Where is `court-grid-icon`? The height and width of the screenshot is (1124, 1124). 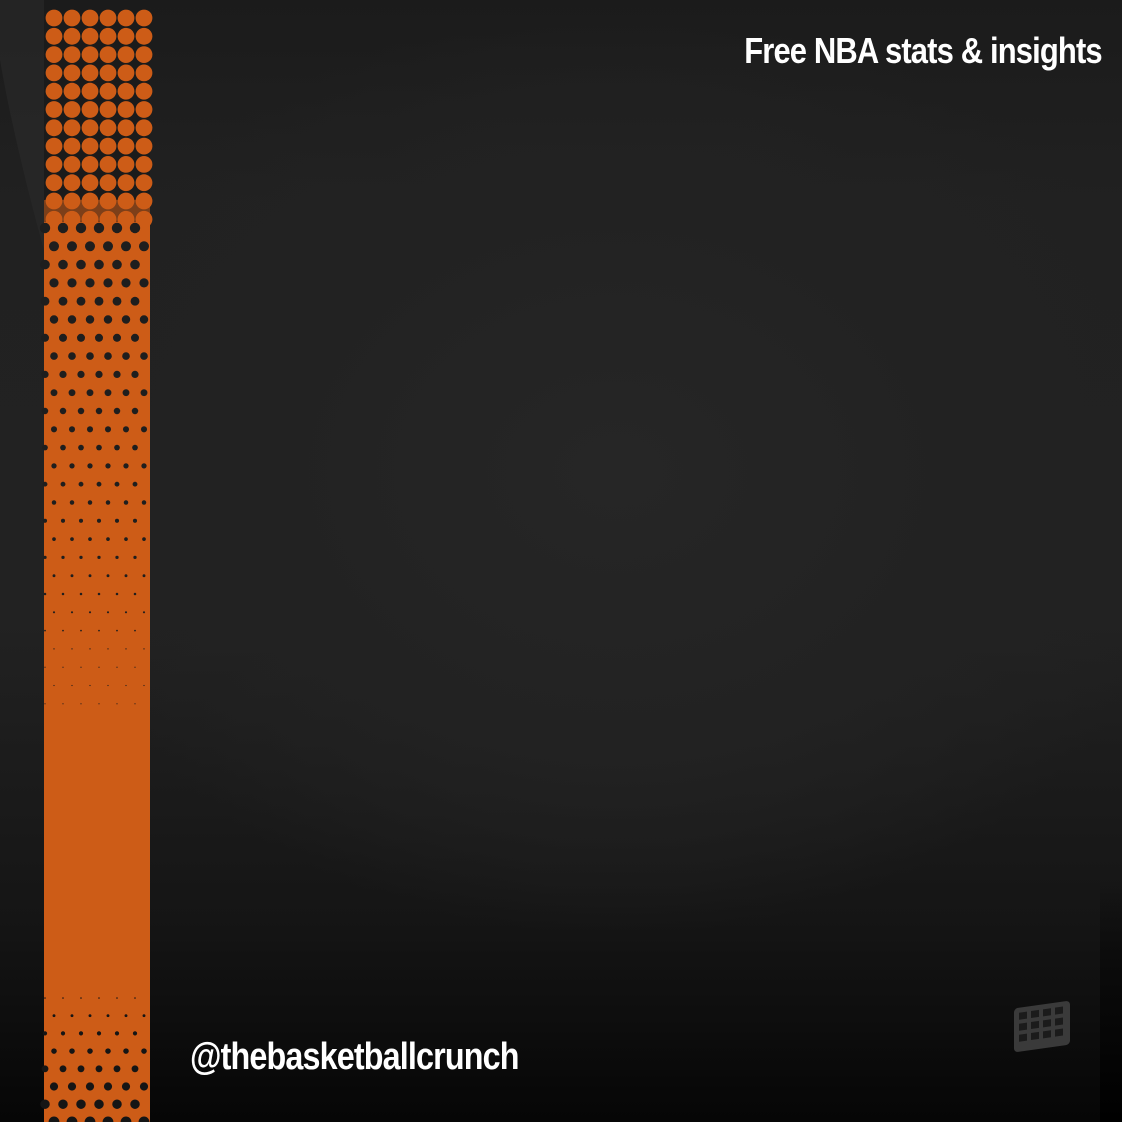 court-grid-icon is located at coordinates (1042, 1026).